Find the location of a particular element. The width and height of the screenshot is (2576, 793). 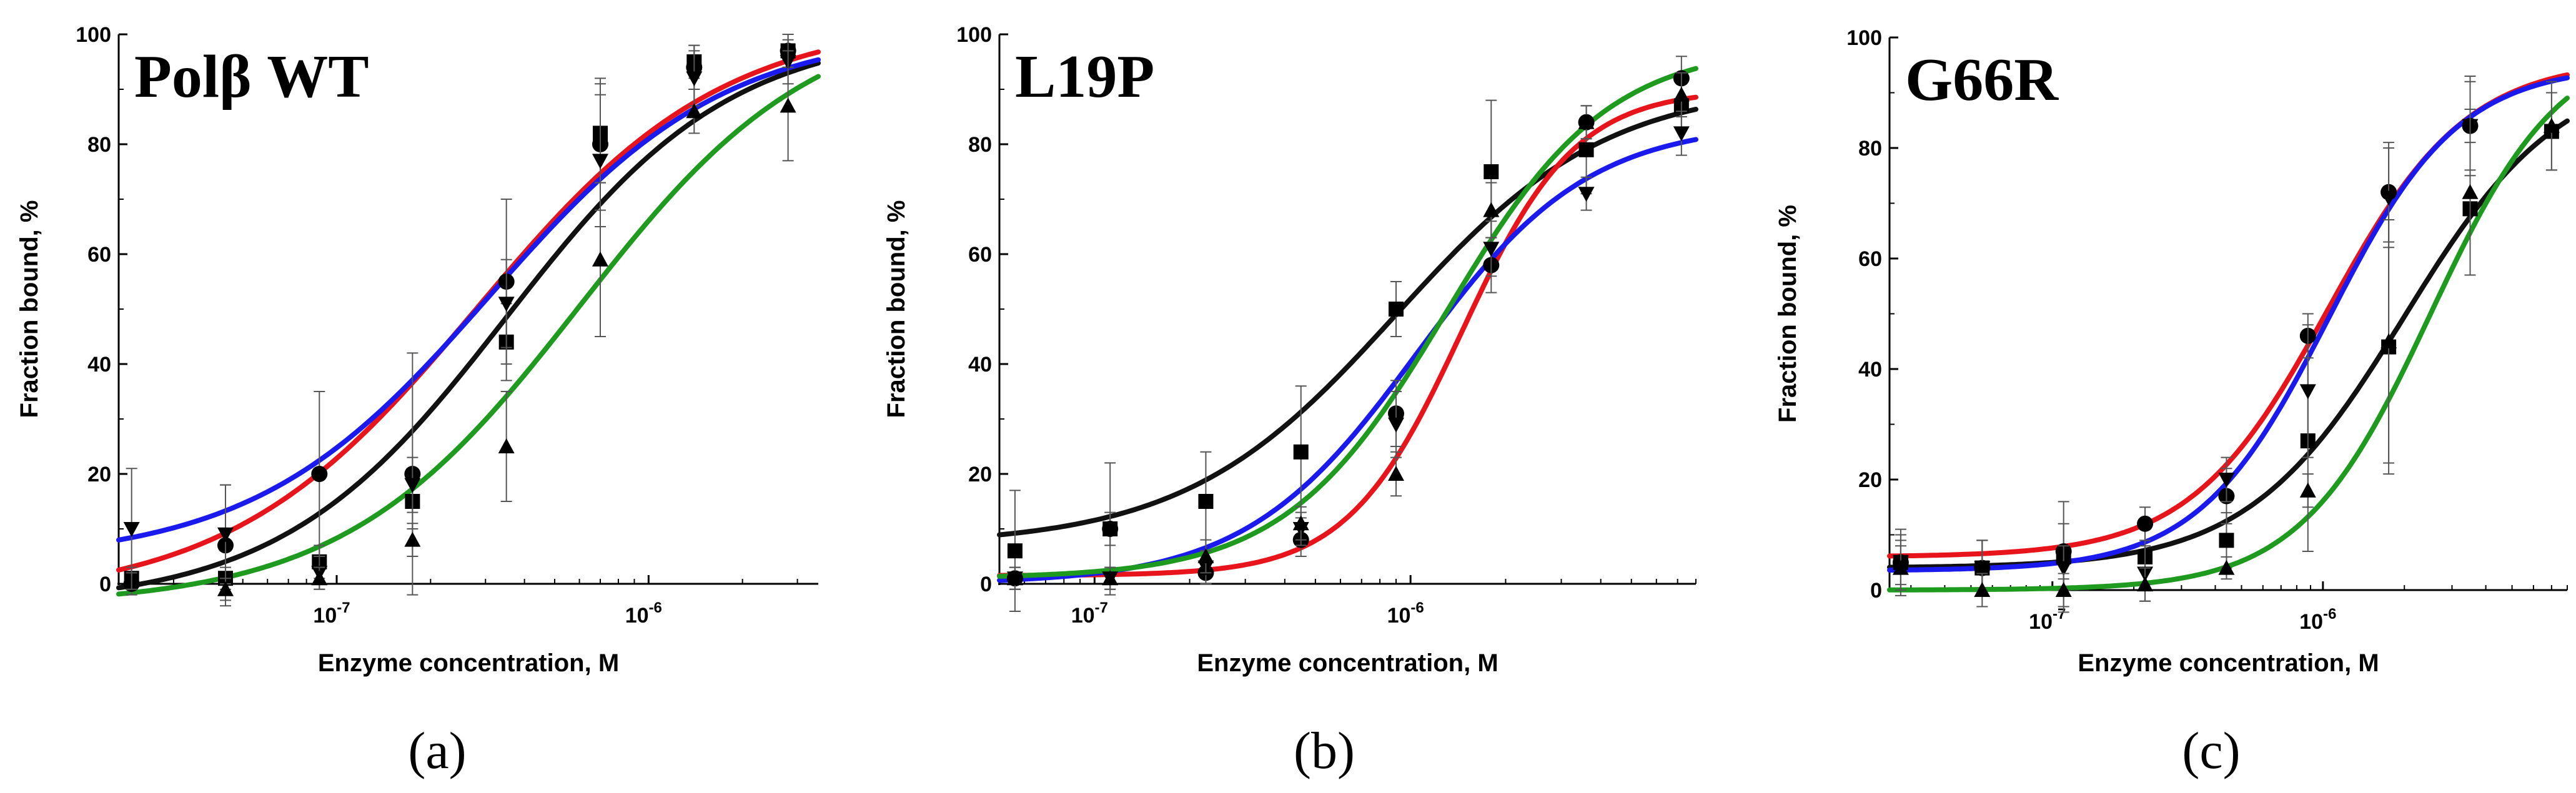

panel-title: Polβ WT is located at coordinates (251, 77).